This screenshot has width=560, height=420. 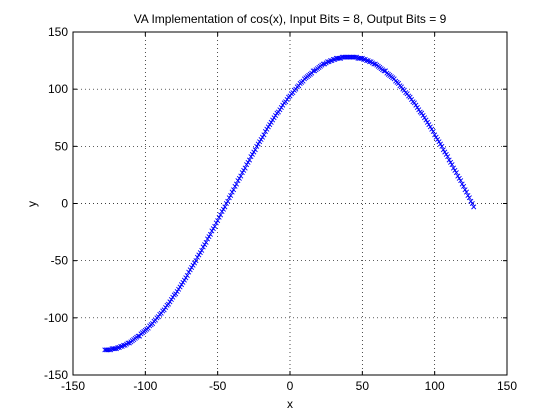 I want to click on y-tick-label: -50, so click(x=60, y=261).